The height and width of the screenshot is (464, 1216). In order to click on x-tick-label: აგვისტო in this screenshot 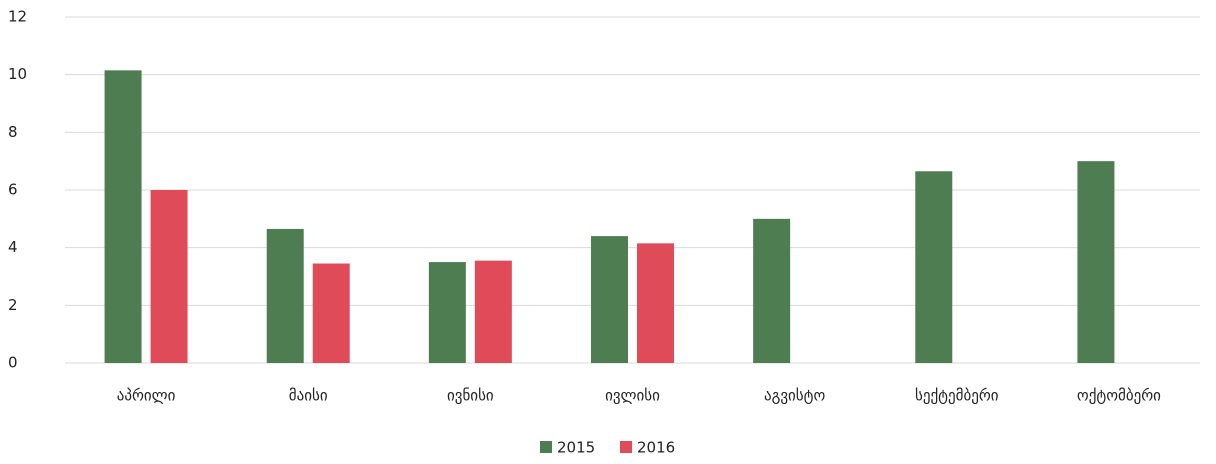, I will do `click(794, 396)`.